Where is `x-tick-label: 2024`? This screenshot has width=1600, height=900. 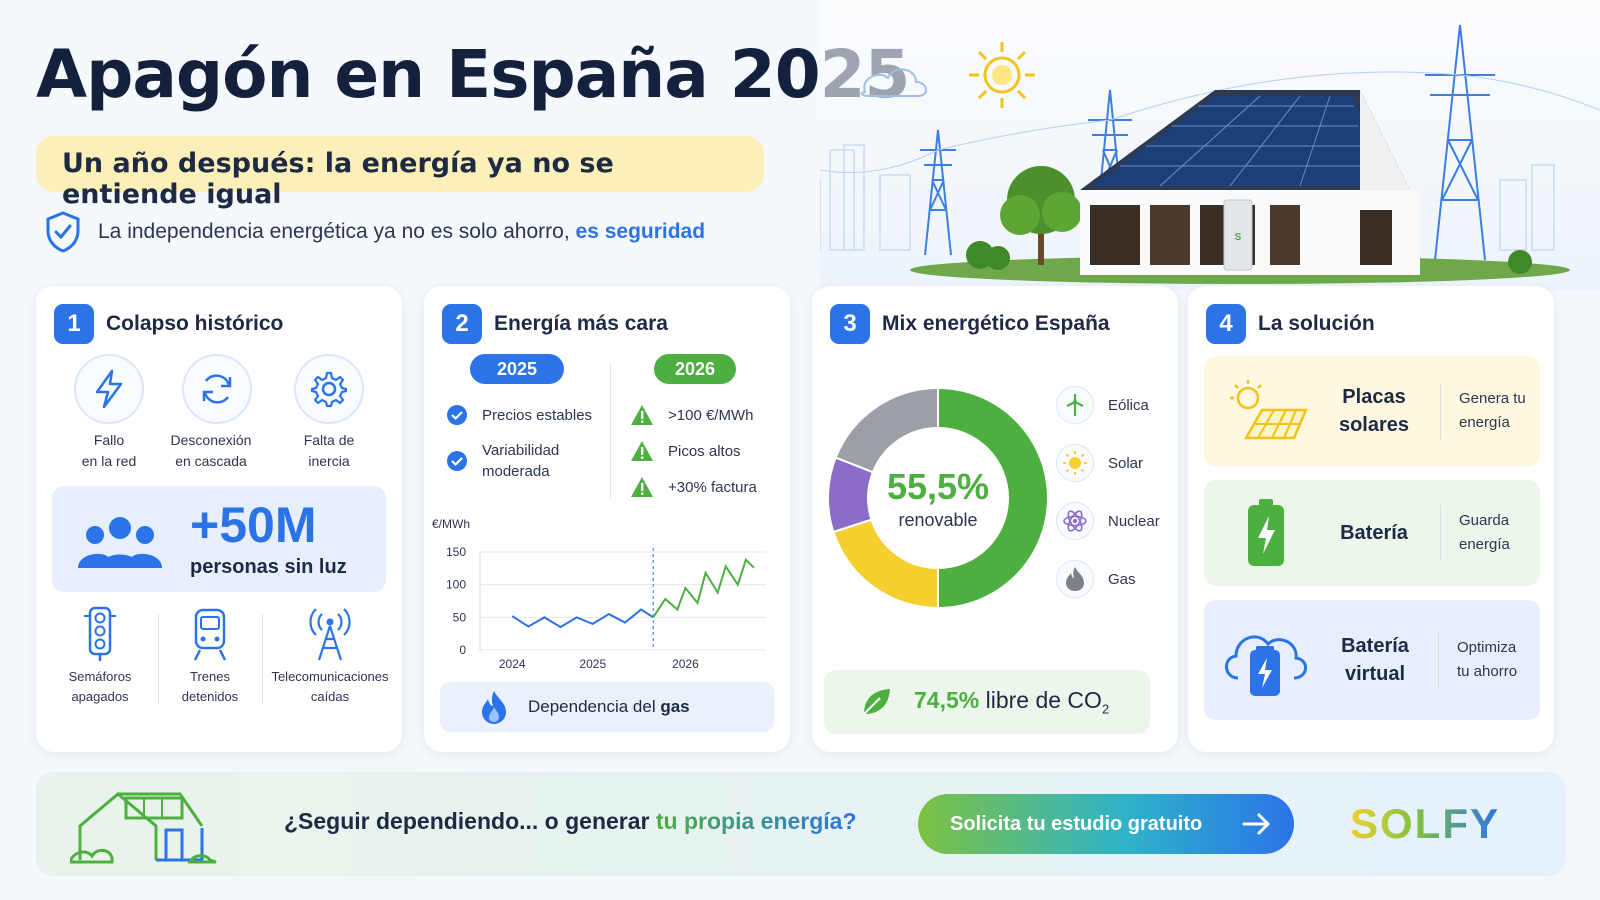 x-tick-label: 2024 is located at coordinates (512, 662).